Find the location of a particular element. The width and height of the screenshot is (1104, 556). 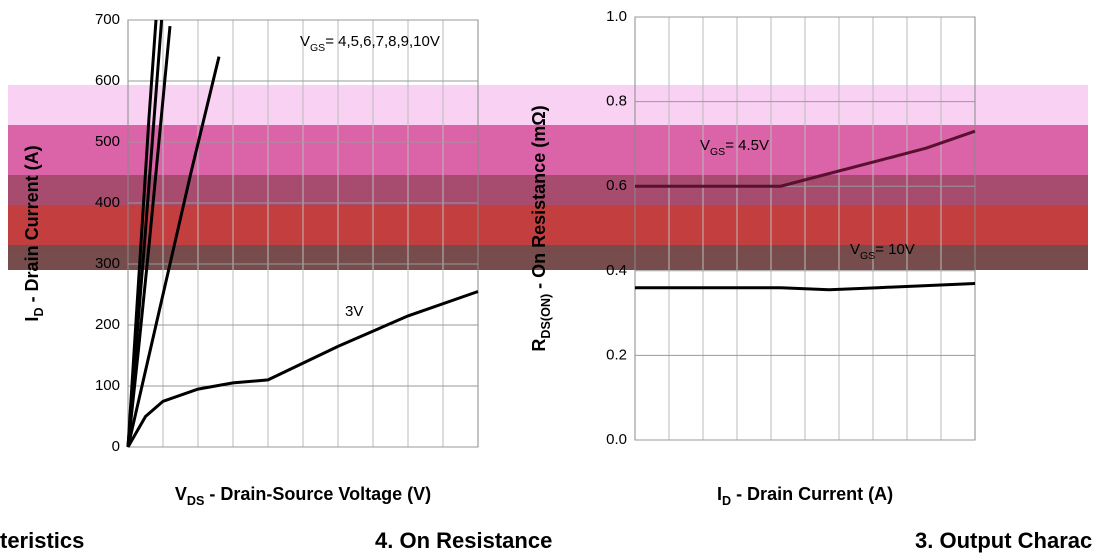

x-axis-label-sub: D is located at coordinates (726, 501).